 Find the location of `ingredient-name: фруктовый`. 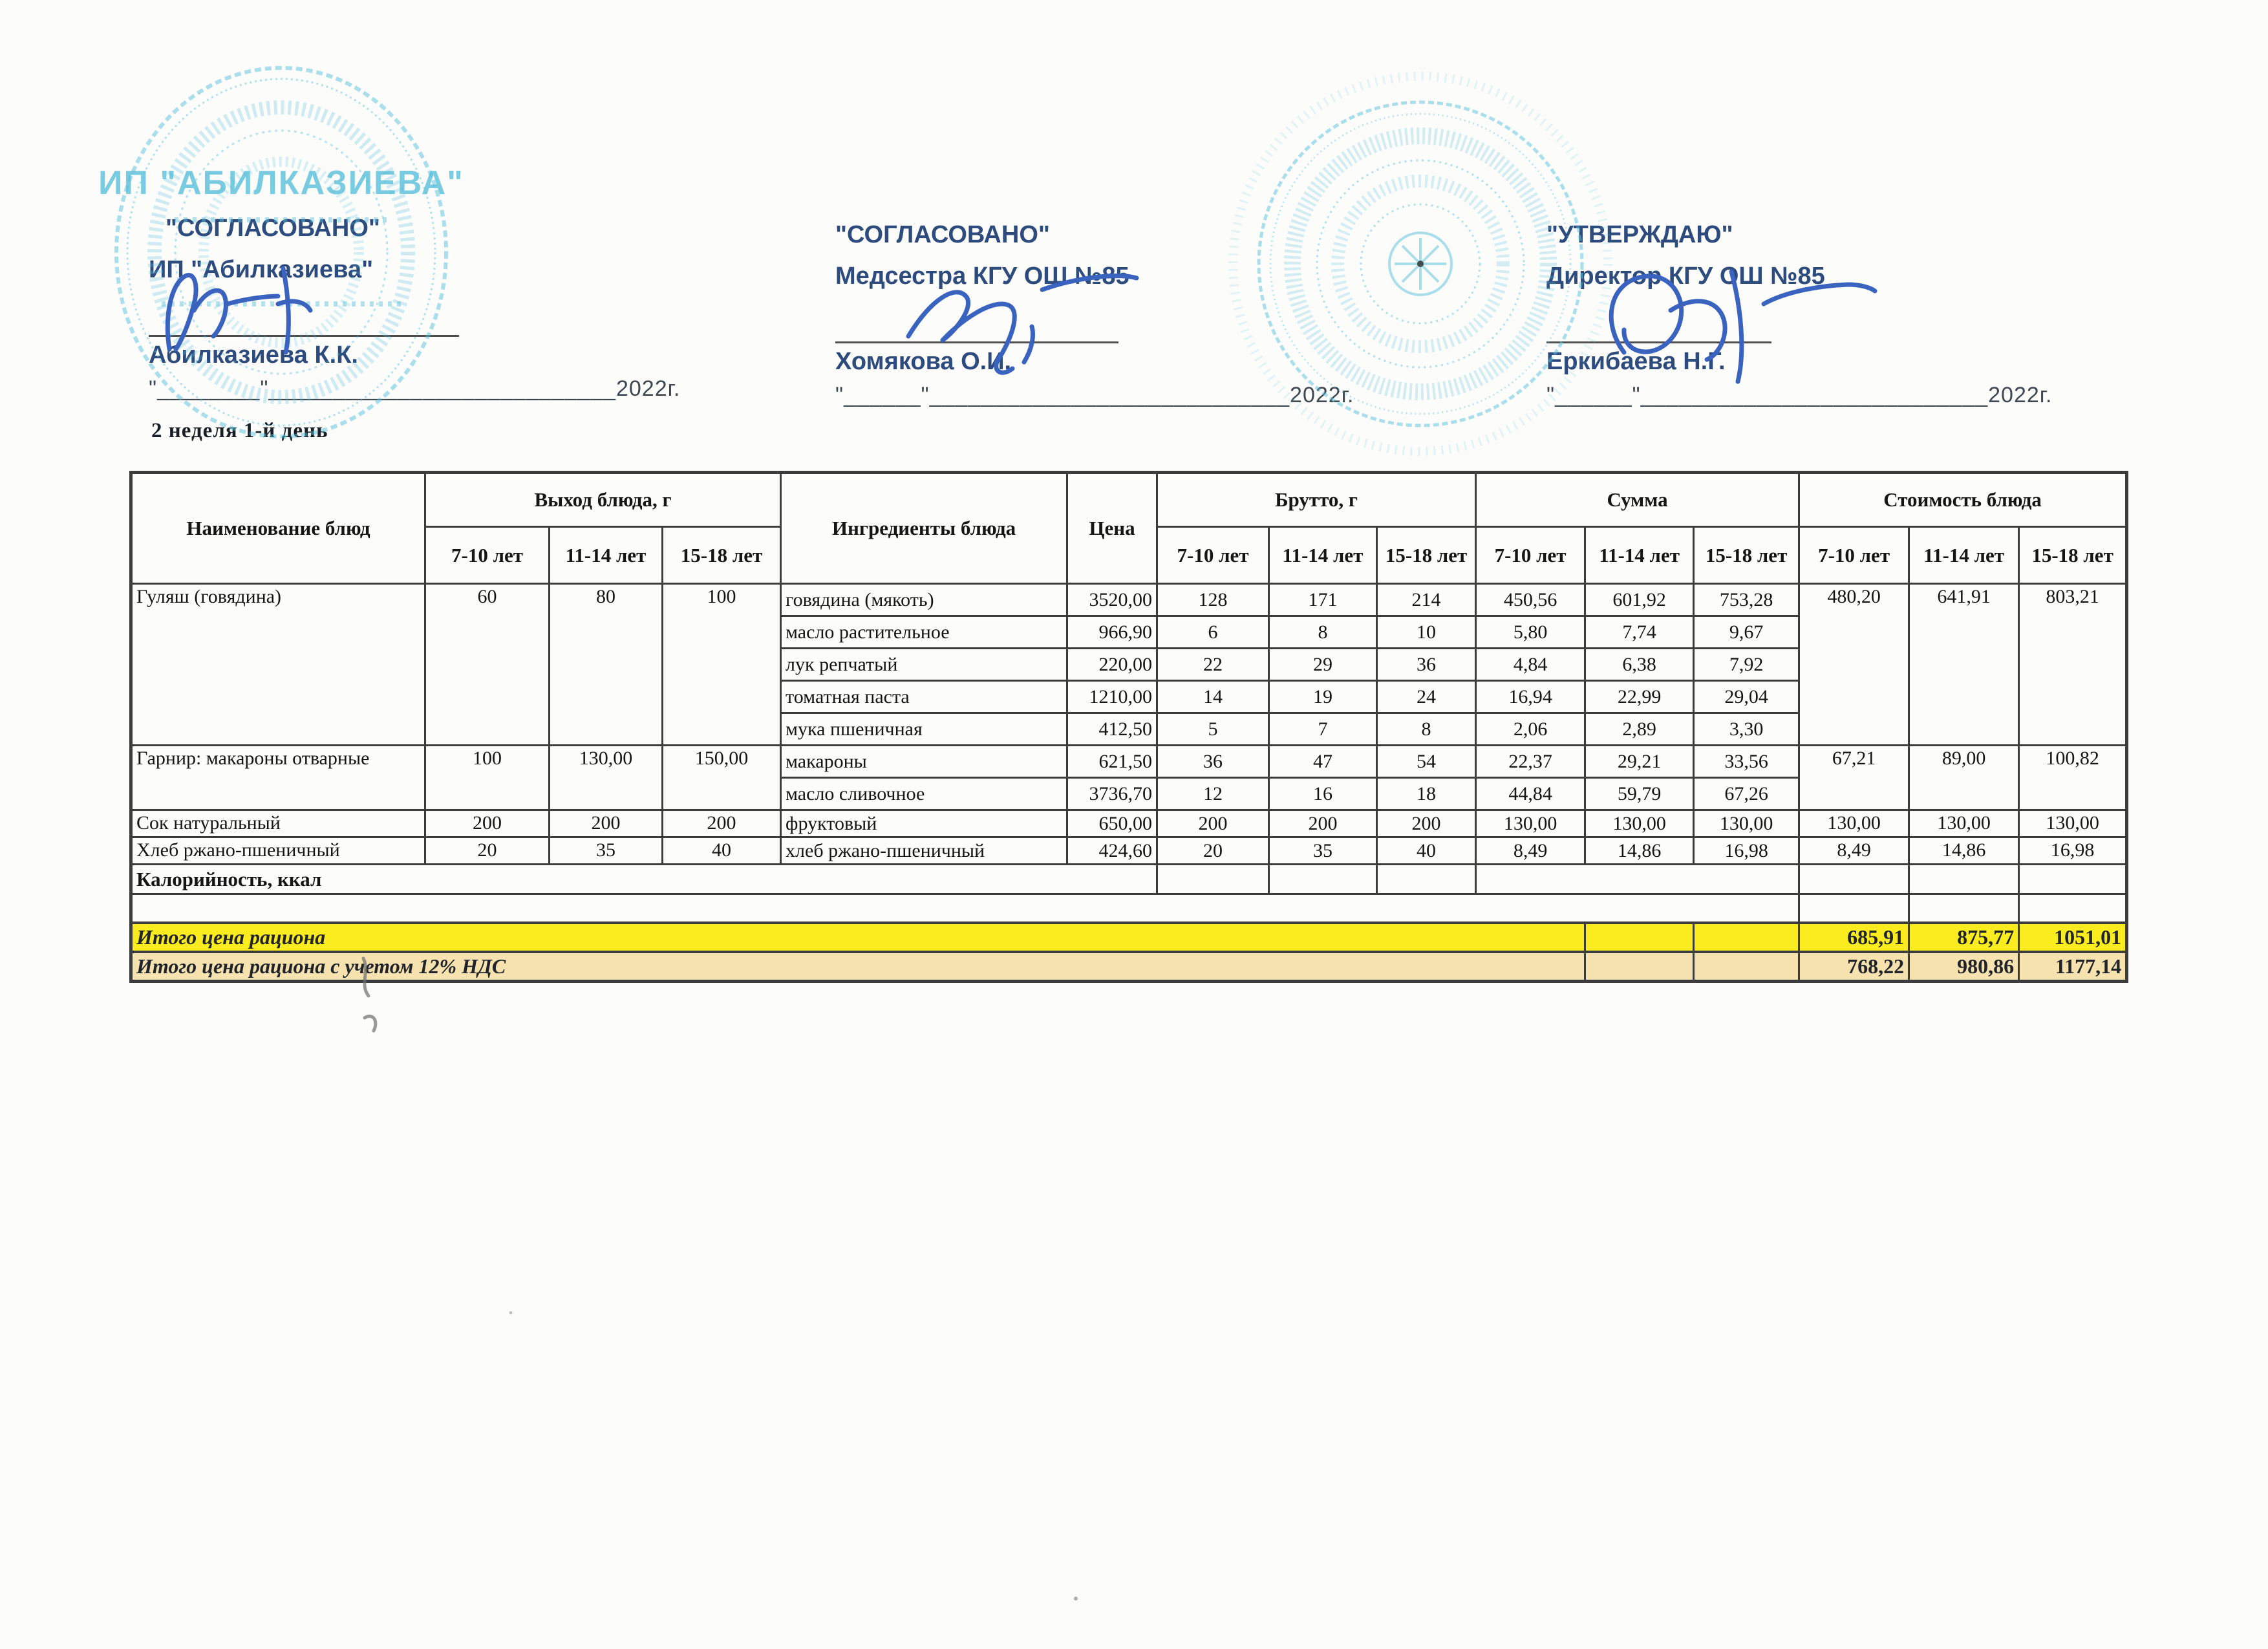

ingredient-name: фруктовый is located at coordinates (924, 823).